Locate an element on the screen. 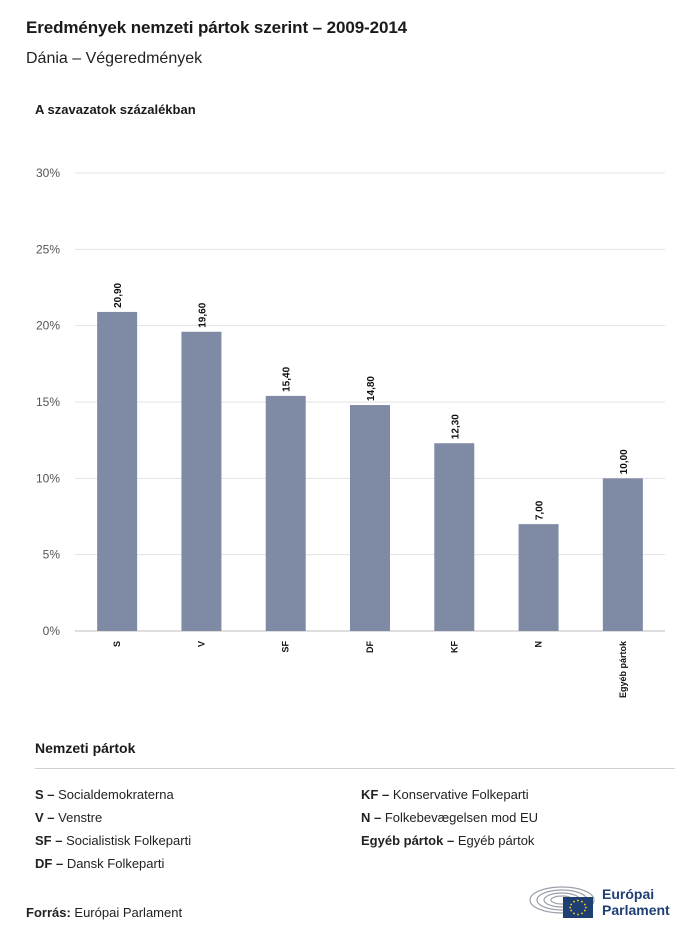 This screenshot has height=939, width=700. x-tick-label: SF is located at coordinates (286, 647).